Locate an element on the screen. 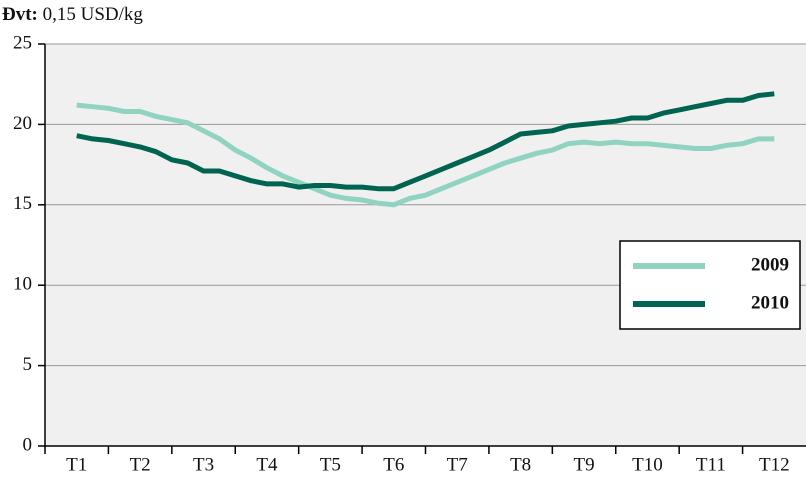 Image resolution: width=806 pixels, height=481 pixels. y-tick-label: 0 is located at coordinates (28, 444).